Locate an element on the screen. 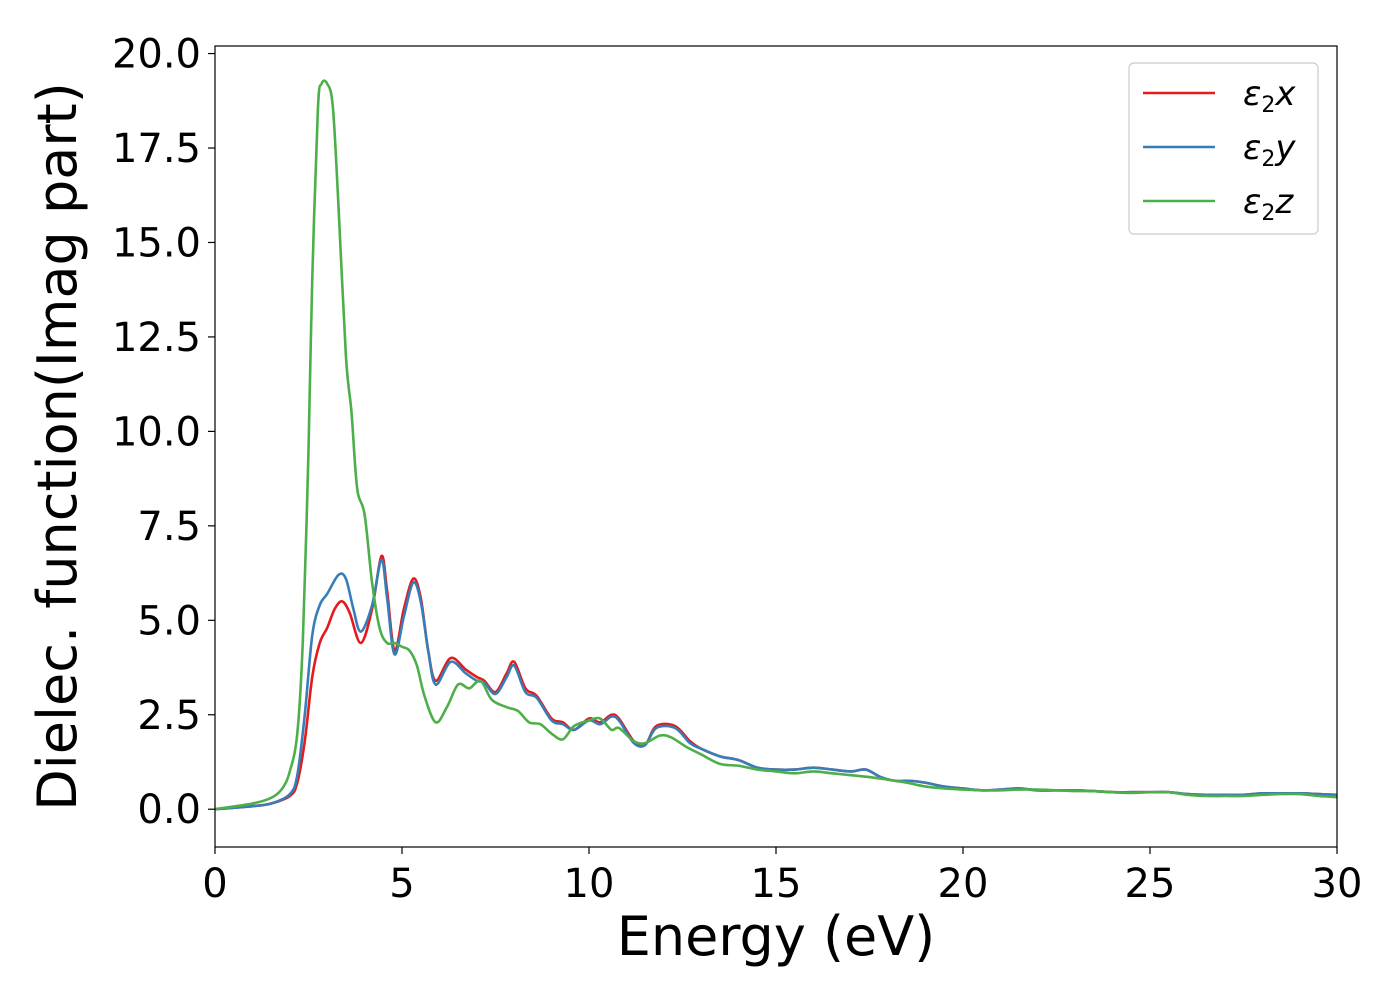  y-tick-label: 17.5 is located at coordinates (156, 149).